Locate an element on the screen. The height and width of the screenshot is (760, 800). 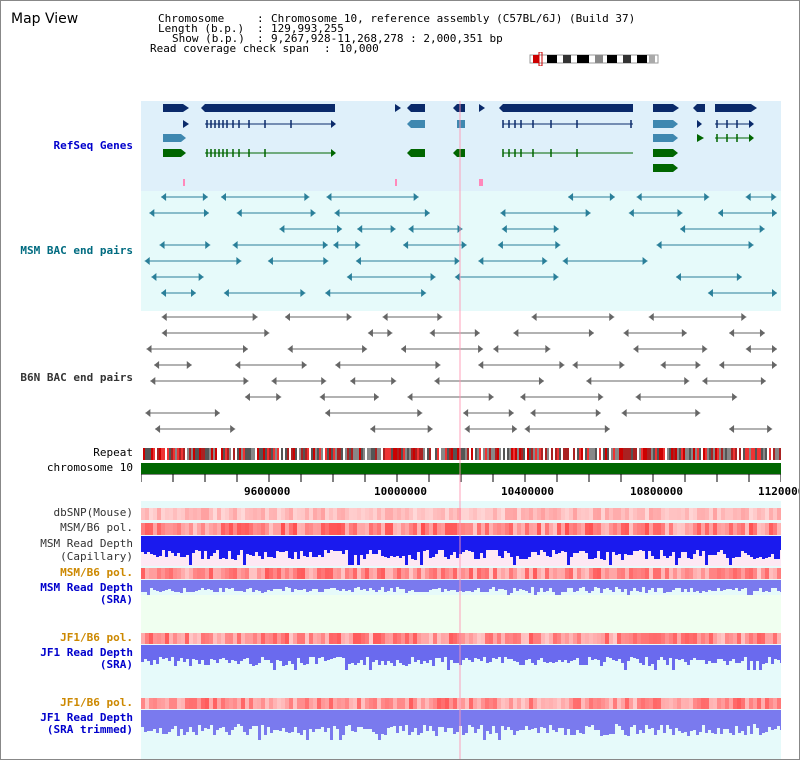
jf1-read-depth-trimmed-track is located at coordinates (461, 726).